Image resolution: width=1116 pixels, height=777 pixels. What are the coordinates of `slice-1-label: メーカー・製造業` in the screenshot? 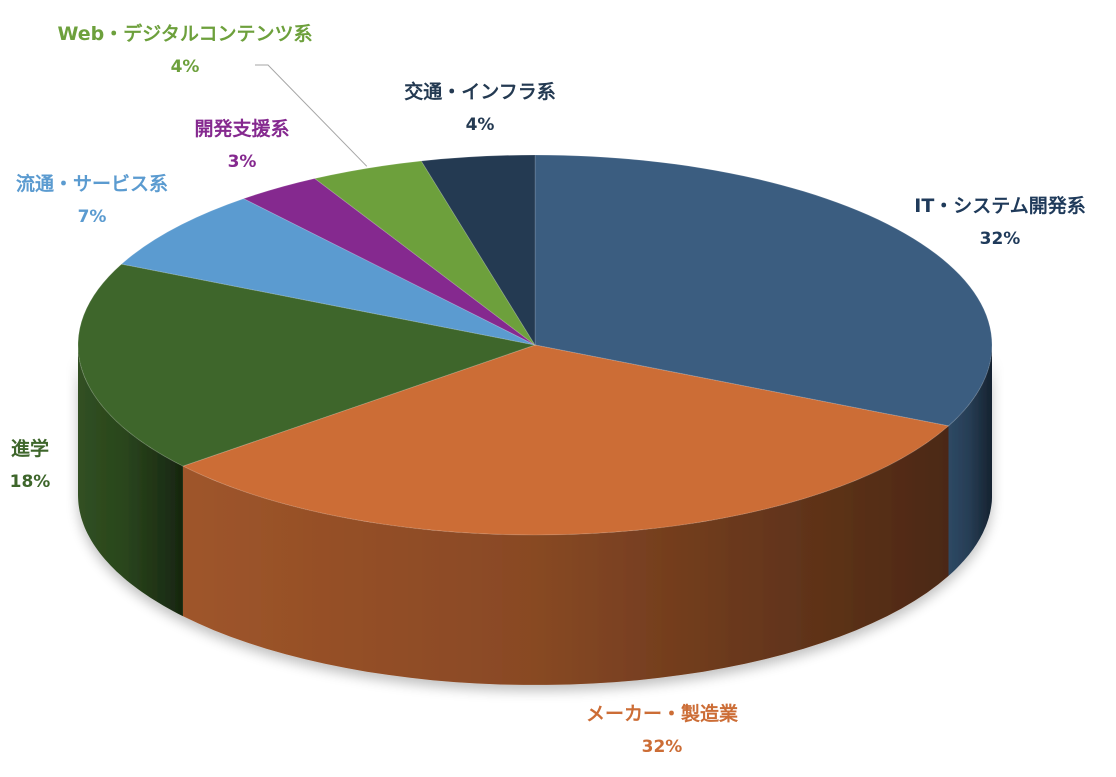 It's located at (662, 713).